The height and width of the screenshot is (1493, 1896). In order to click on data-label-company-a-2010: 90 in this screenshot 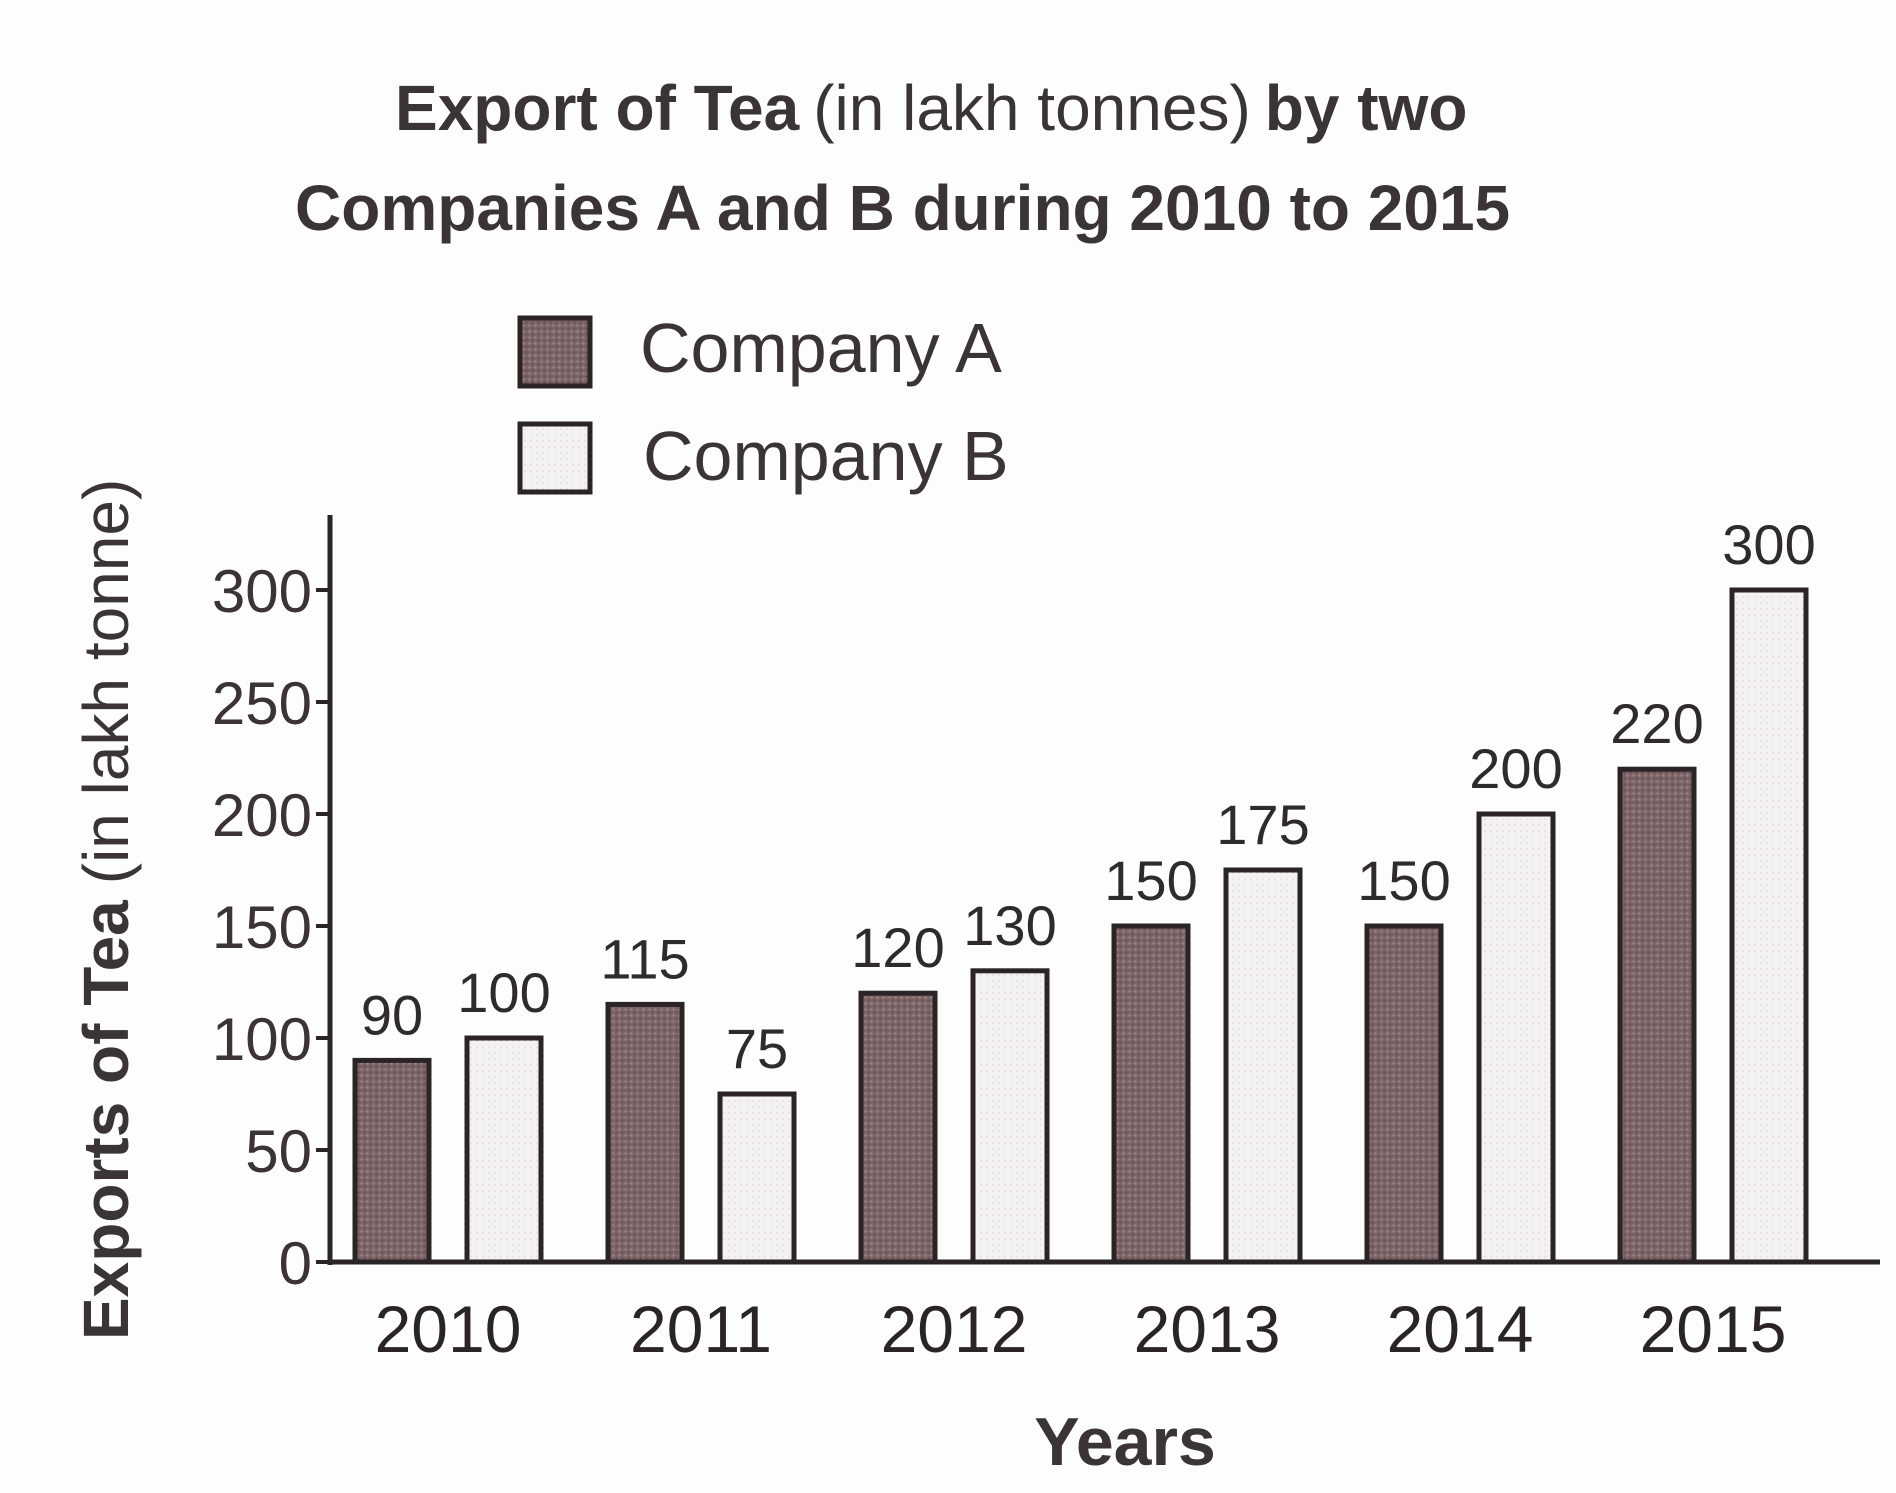, I will do `click(392, 1014)`.